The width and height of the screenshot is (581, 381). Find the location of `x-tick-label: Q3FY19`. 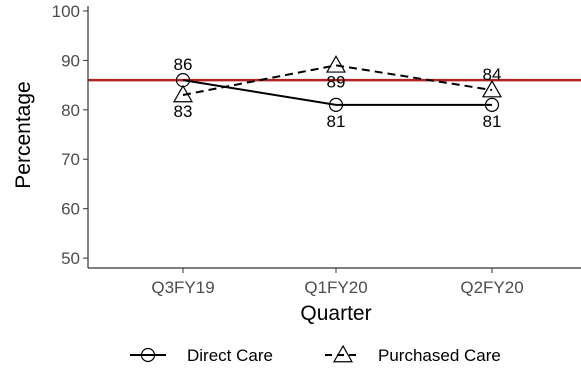

x-tick-label: Q3FY19 is located at coordinates (182, 287).